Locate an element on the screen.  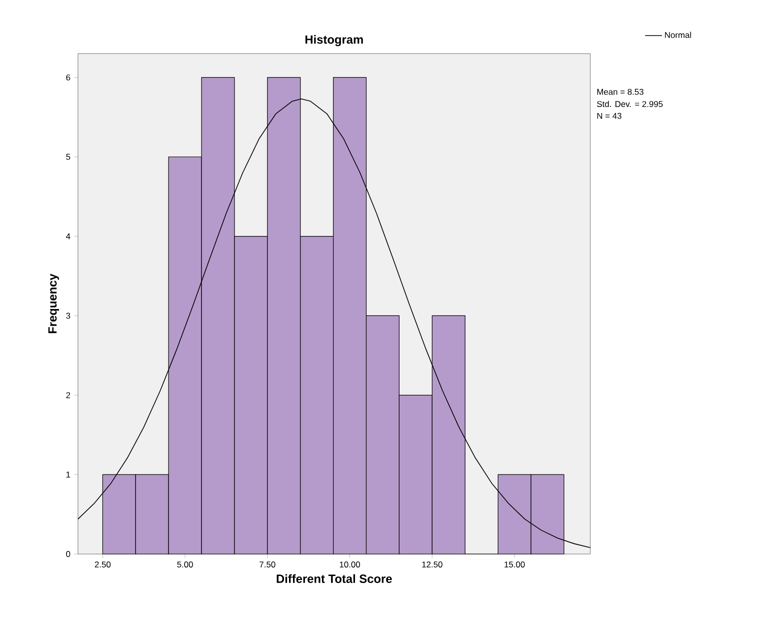
y-tick-label: 2 is located at coordinates (68, 395).